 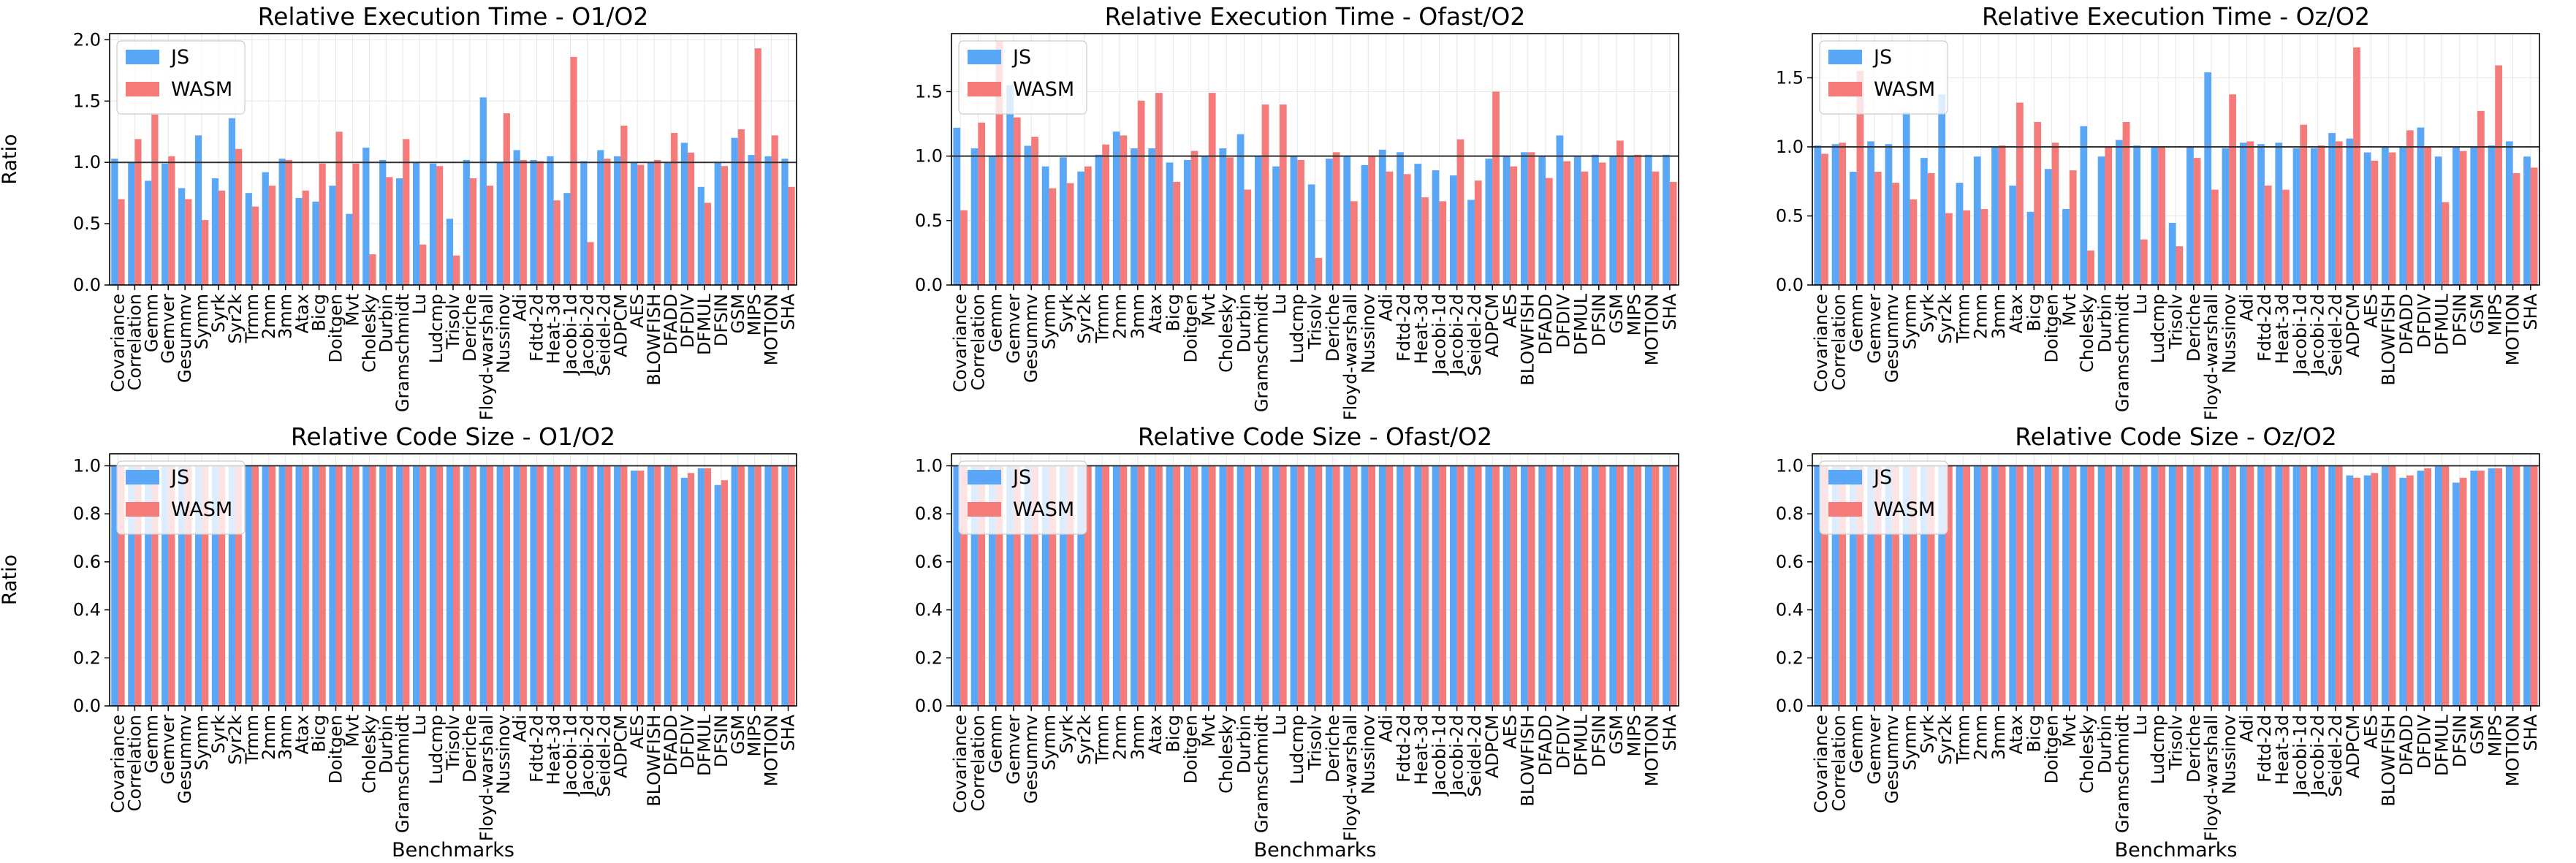 I want to click on x-tick-label: Floyd-warshall, so click(x=2211, y=357).